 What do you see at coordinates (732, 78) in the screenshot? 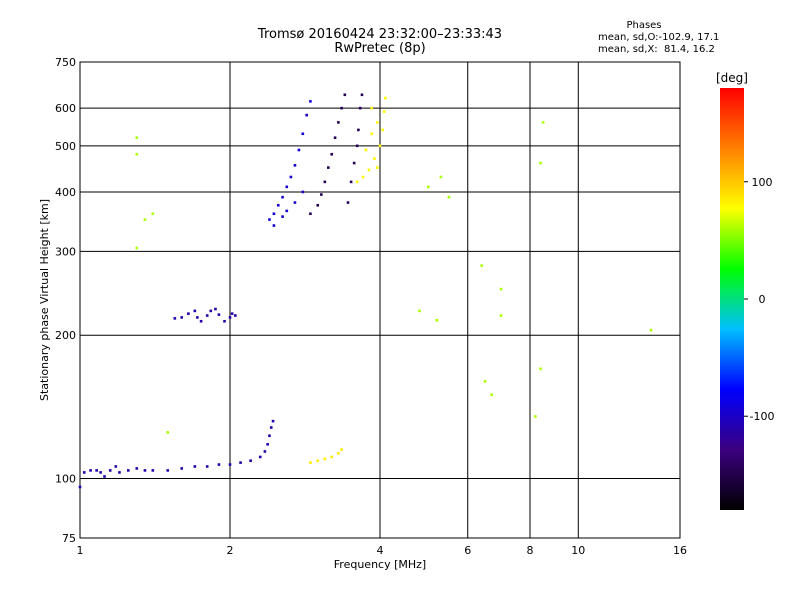
I see `colorbar-unit: [deg]` at bounding box center [732, 78].